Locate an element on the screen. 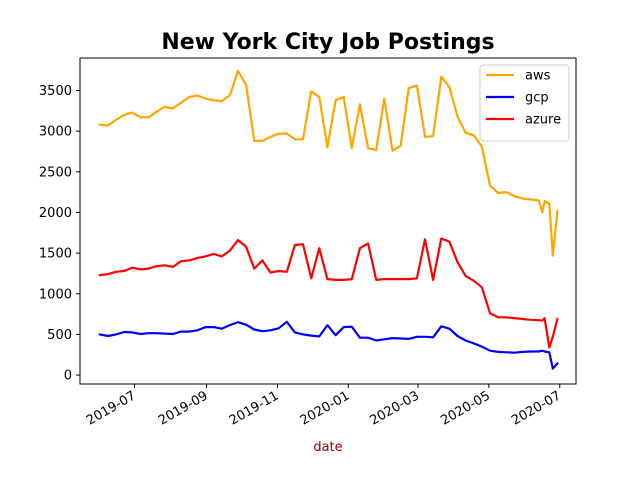 The width and height of the screenshot is (640, 480). y-tick-label: 2000 is located at coordinates (55, 213).